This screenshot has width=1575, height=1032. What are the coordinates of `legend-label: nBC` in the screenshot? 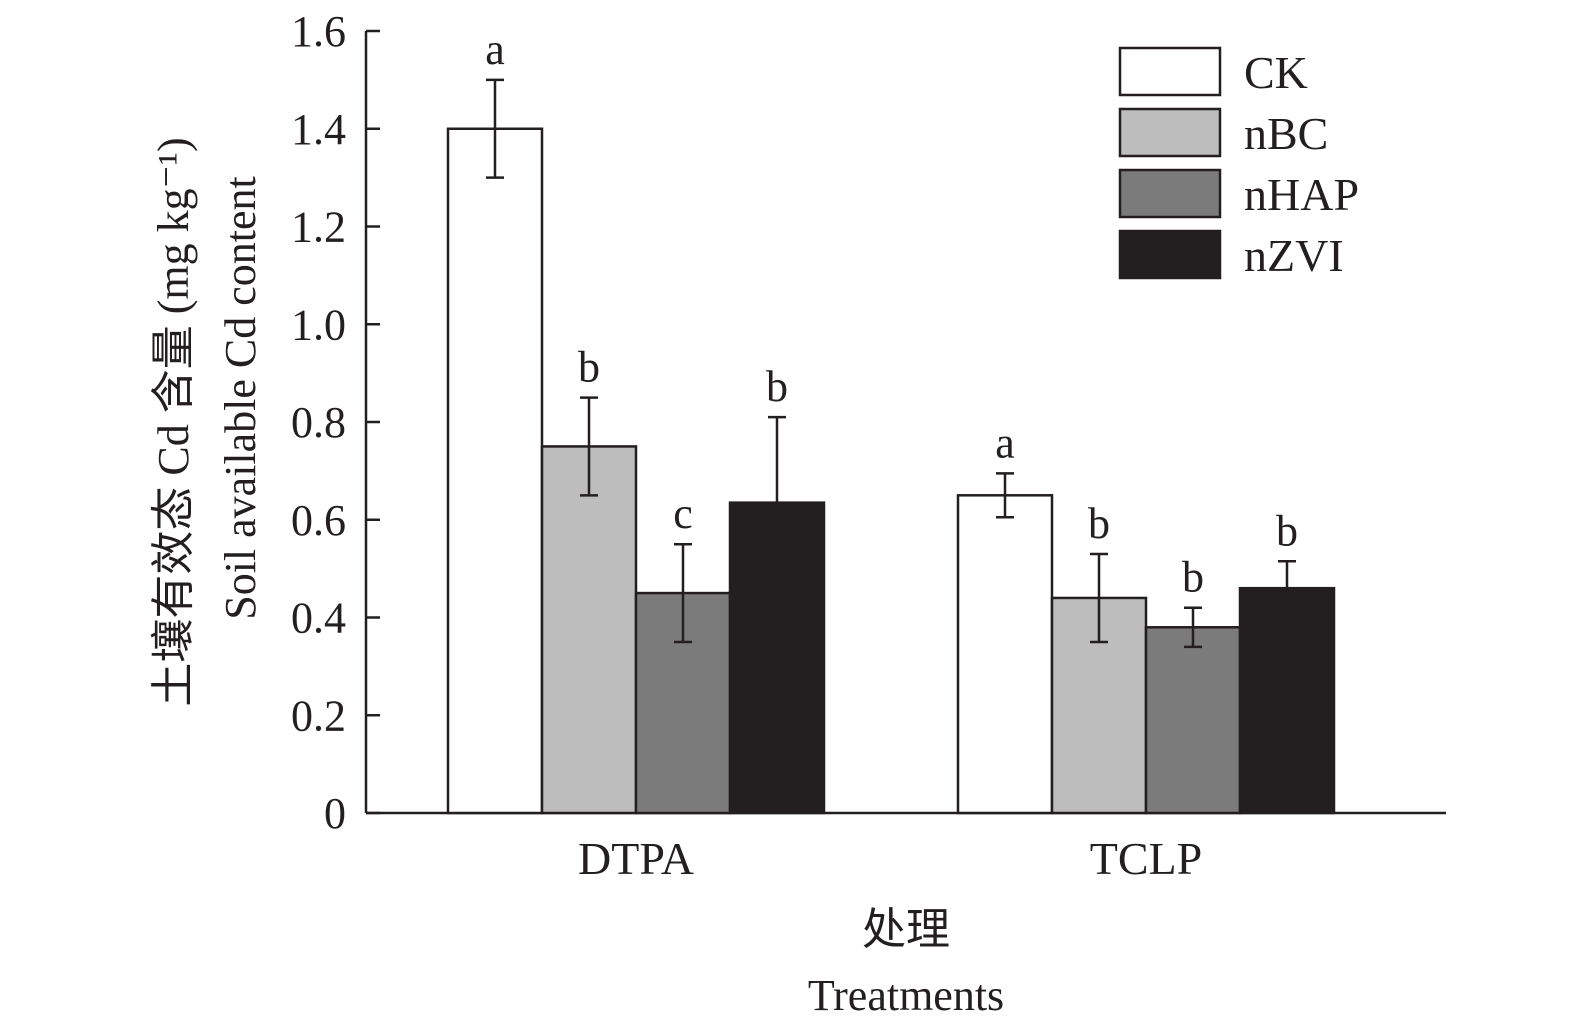 It's located at (1286, 133).